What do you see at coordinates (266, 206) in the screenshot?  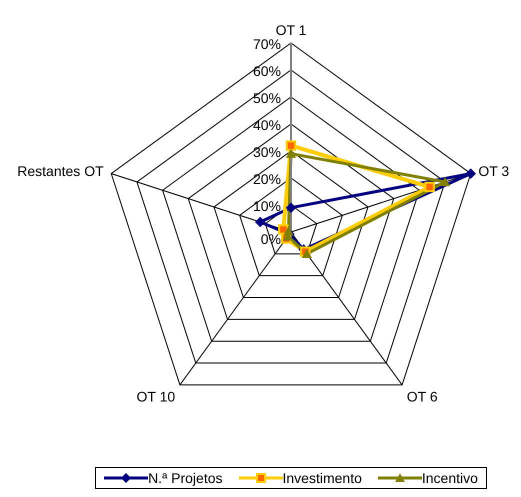 I see `y-tick-label: 10%` at bounding box center [266, 206].